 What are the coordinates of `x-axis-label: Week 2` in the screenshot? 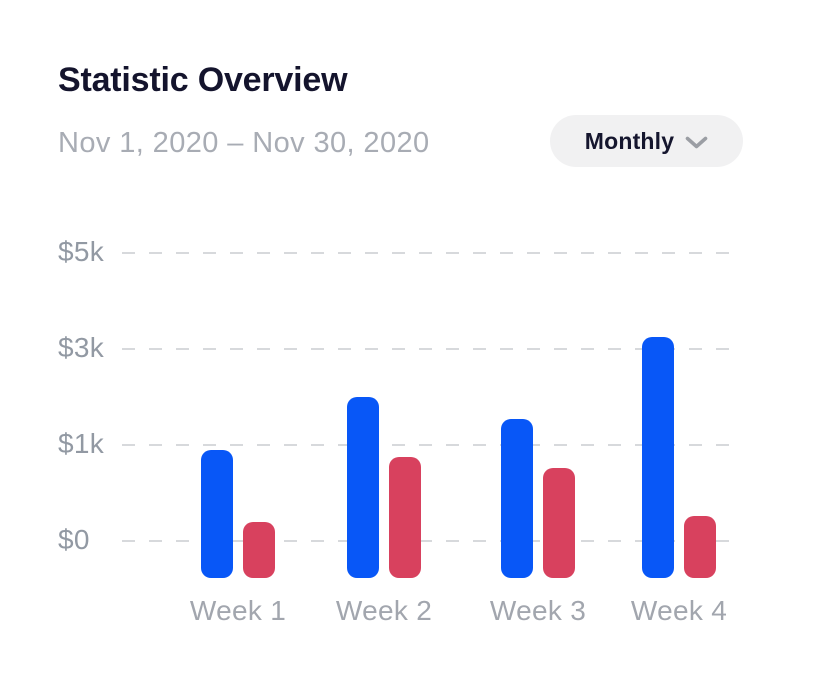 It's located at (384, 610).